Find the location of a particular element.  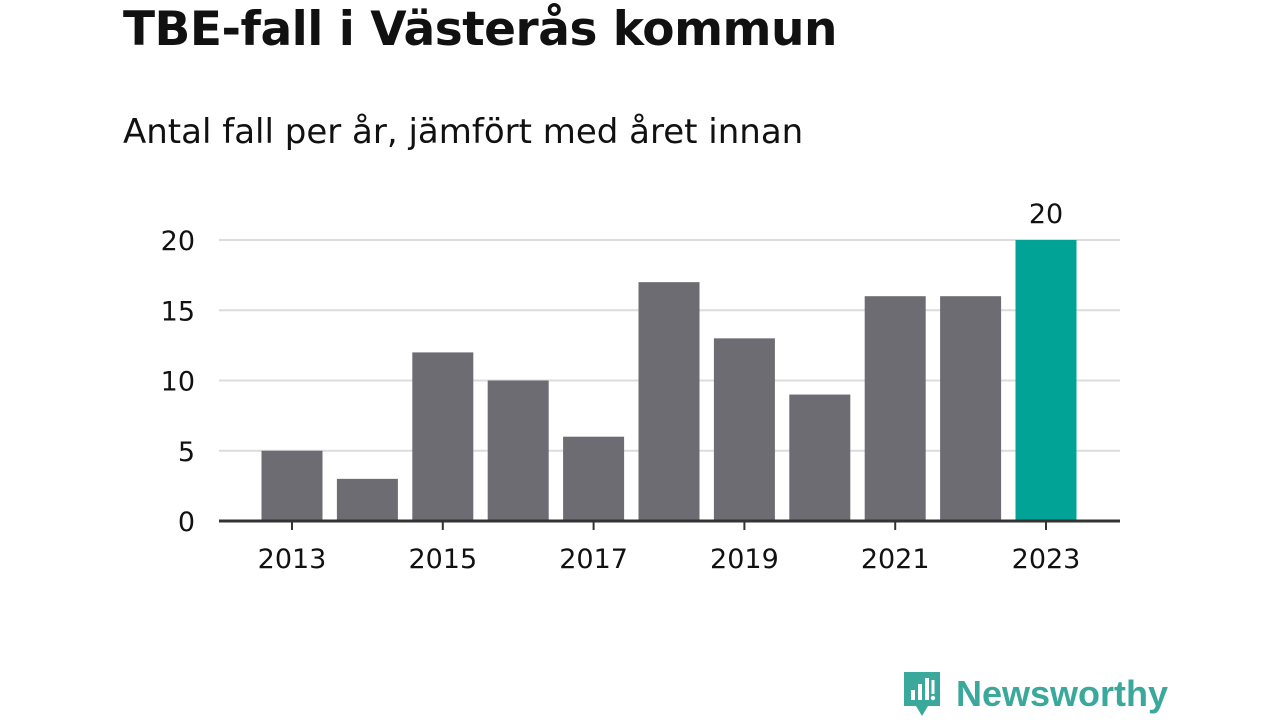

brand-name: Newsworthy is located at coordinates (1062, 693).